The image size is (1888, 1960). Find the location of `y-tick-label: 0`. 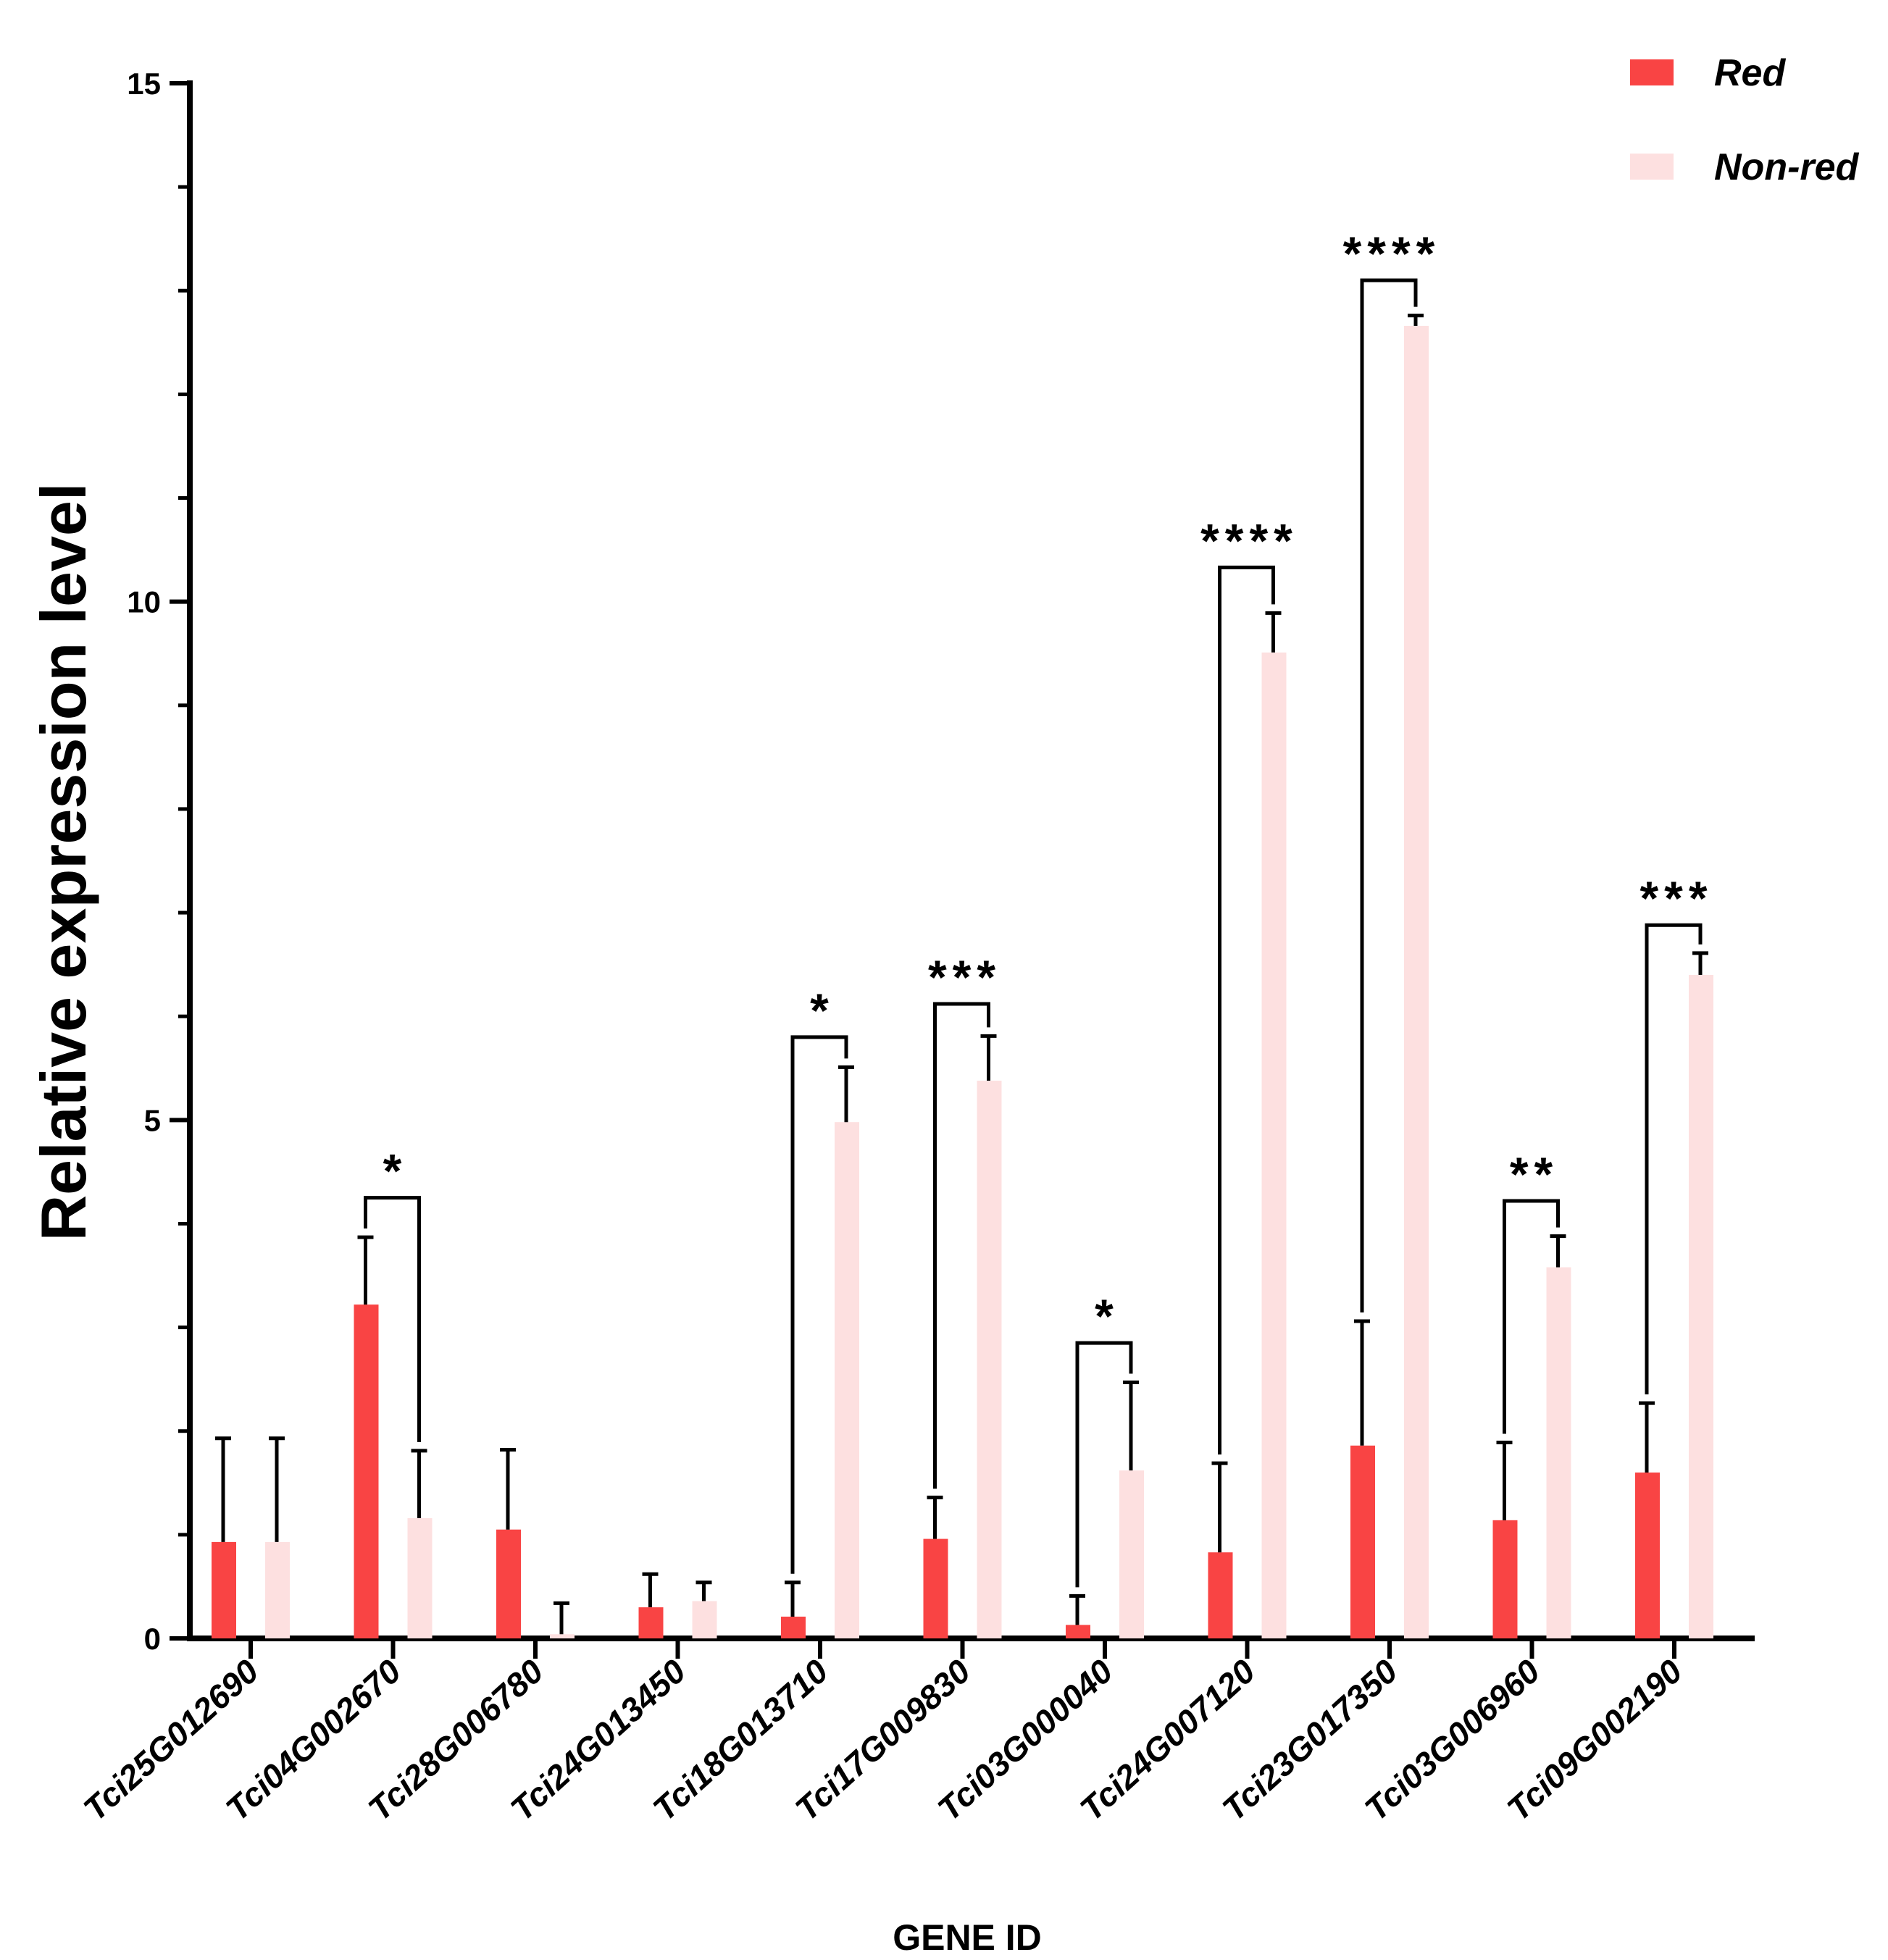

y-tick-label: 0 is located at coordinates (153, 1639).